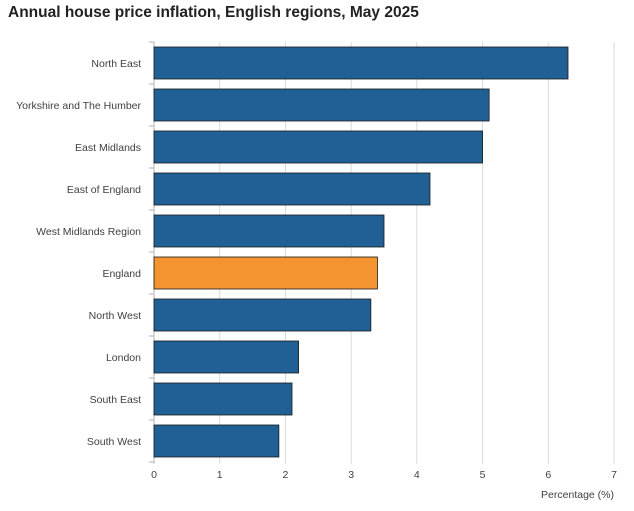 This screenshot has height=511, width=634. What do you see at coordinates (265, 273) in the screenshot?
I see `bar-england` at bounding box center [265, 273].